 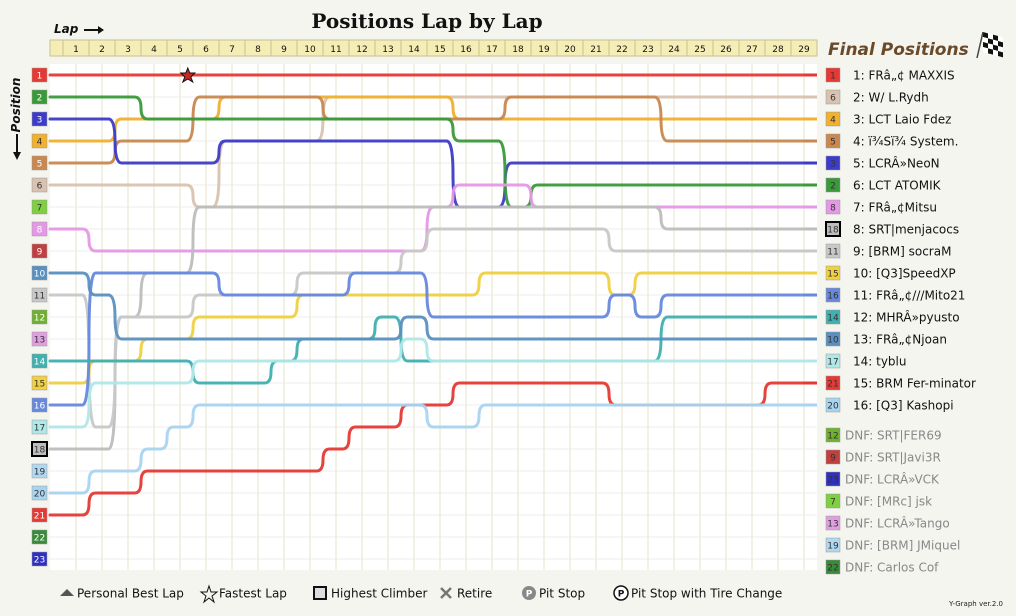 What do you see at coordinates (39, 561) in the screenshot?
I see `start-position-label: 23` at bounding box center [39, 561].